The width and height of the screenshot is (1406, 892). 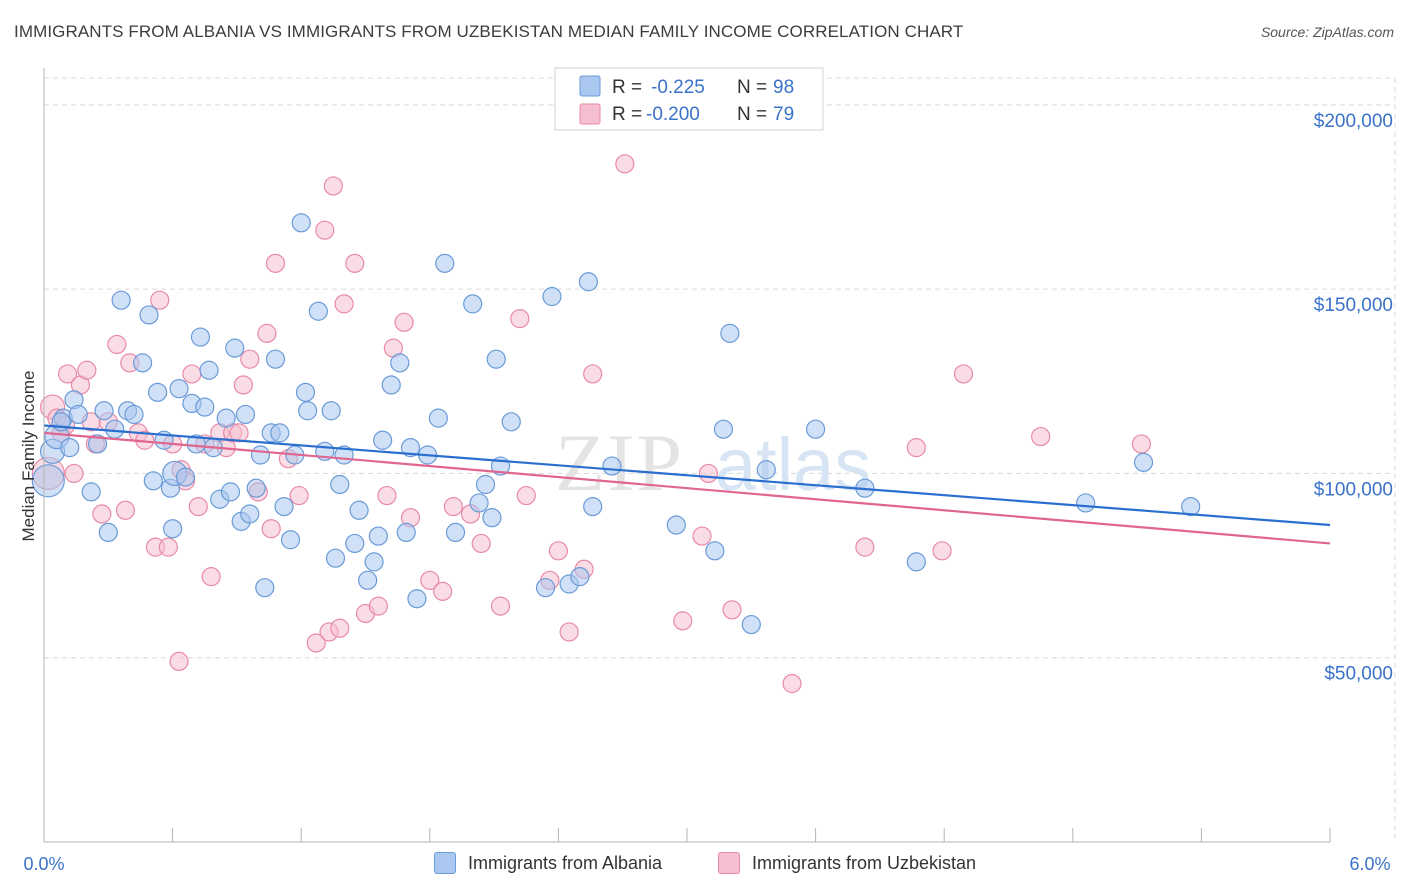 I want to click on y-axis-title-group: Median Family Income, so click(x=28, y=455).